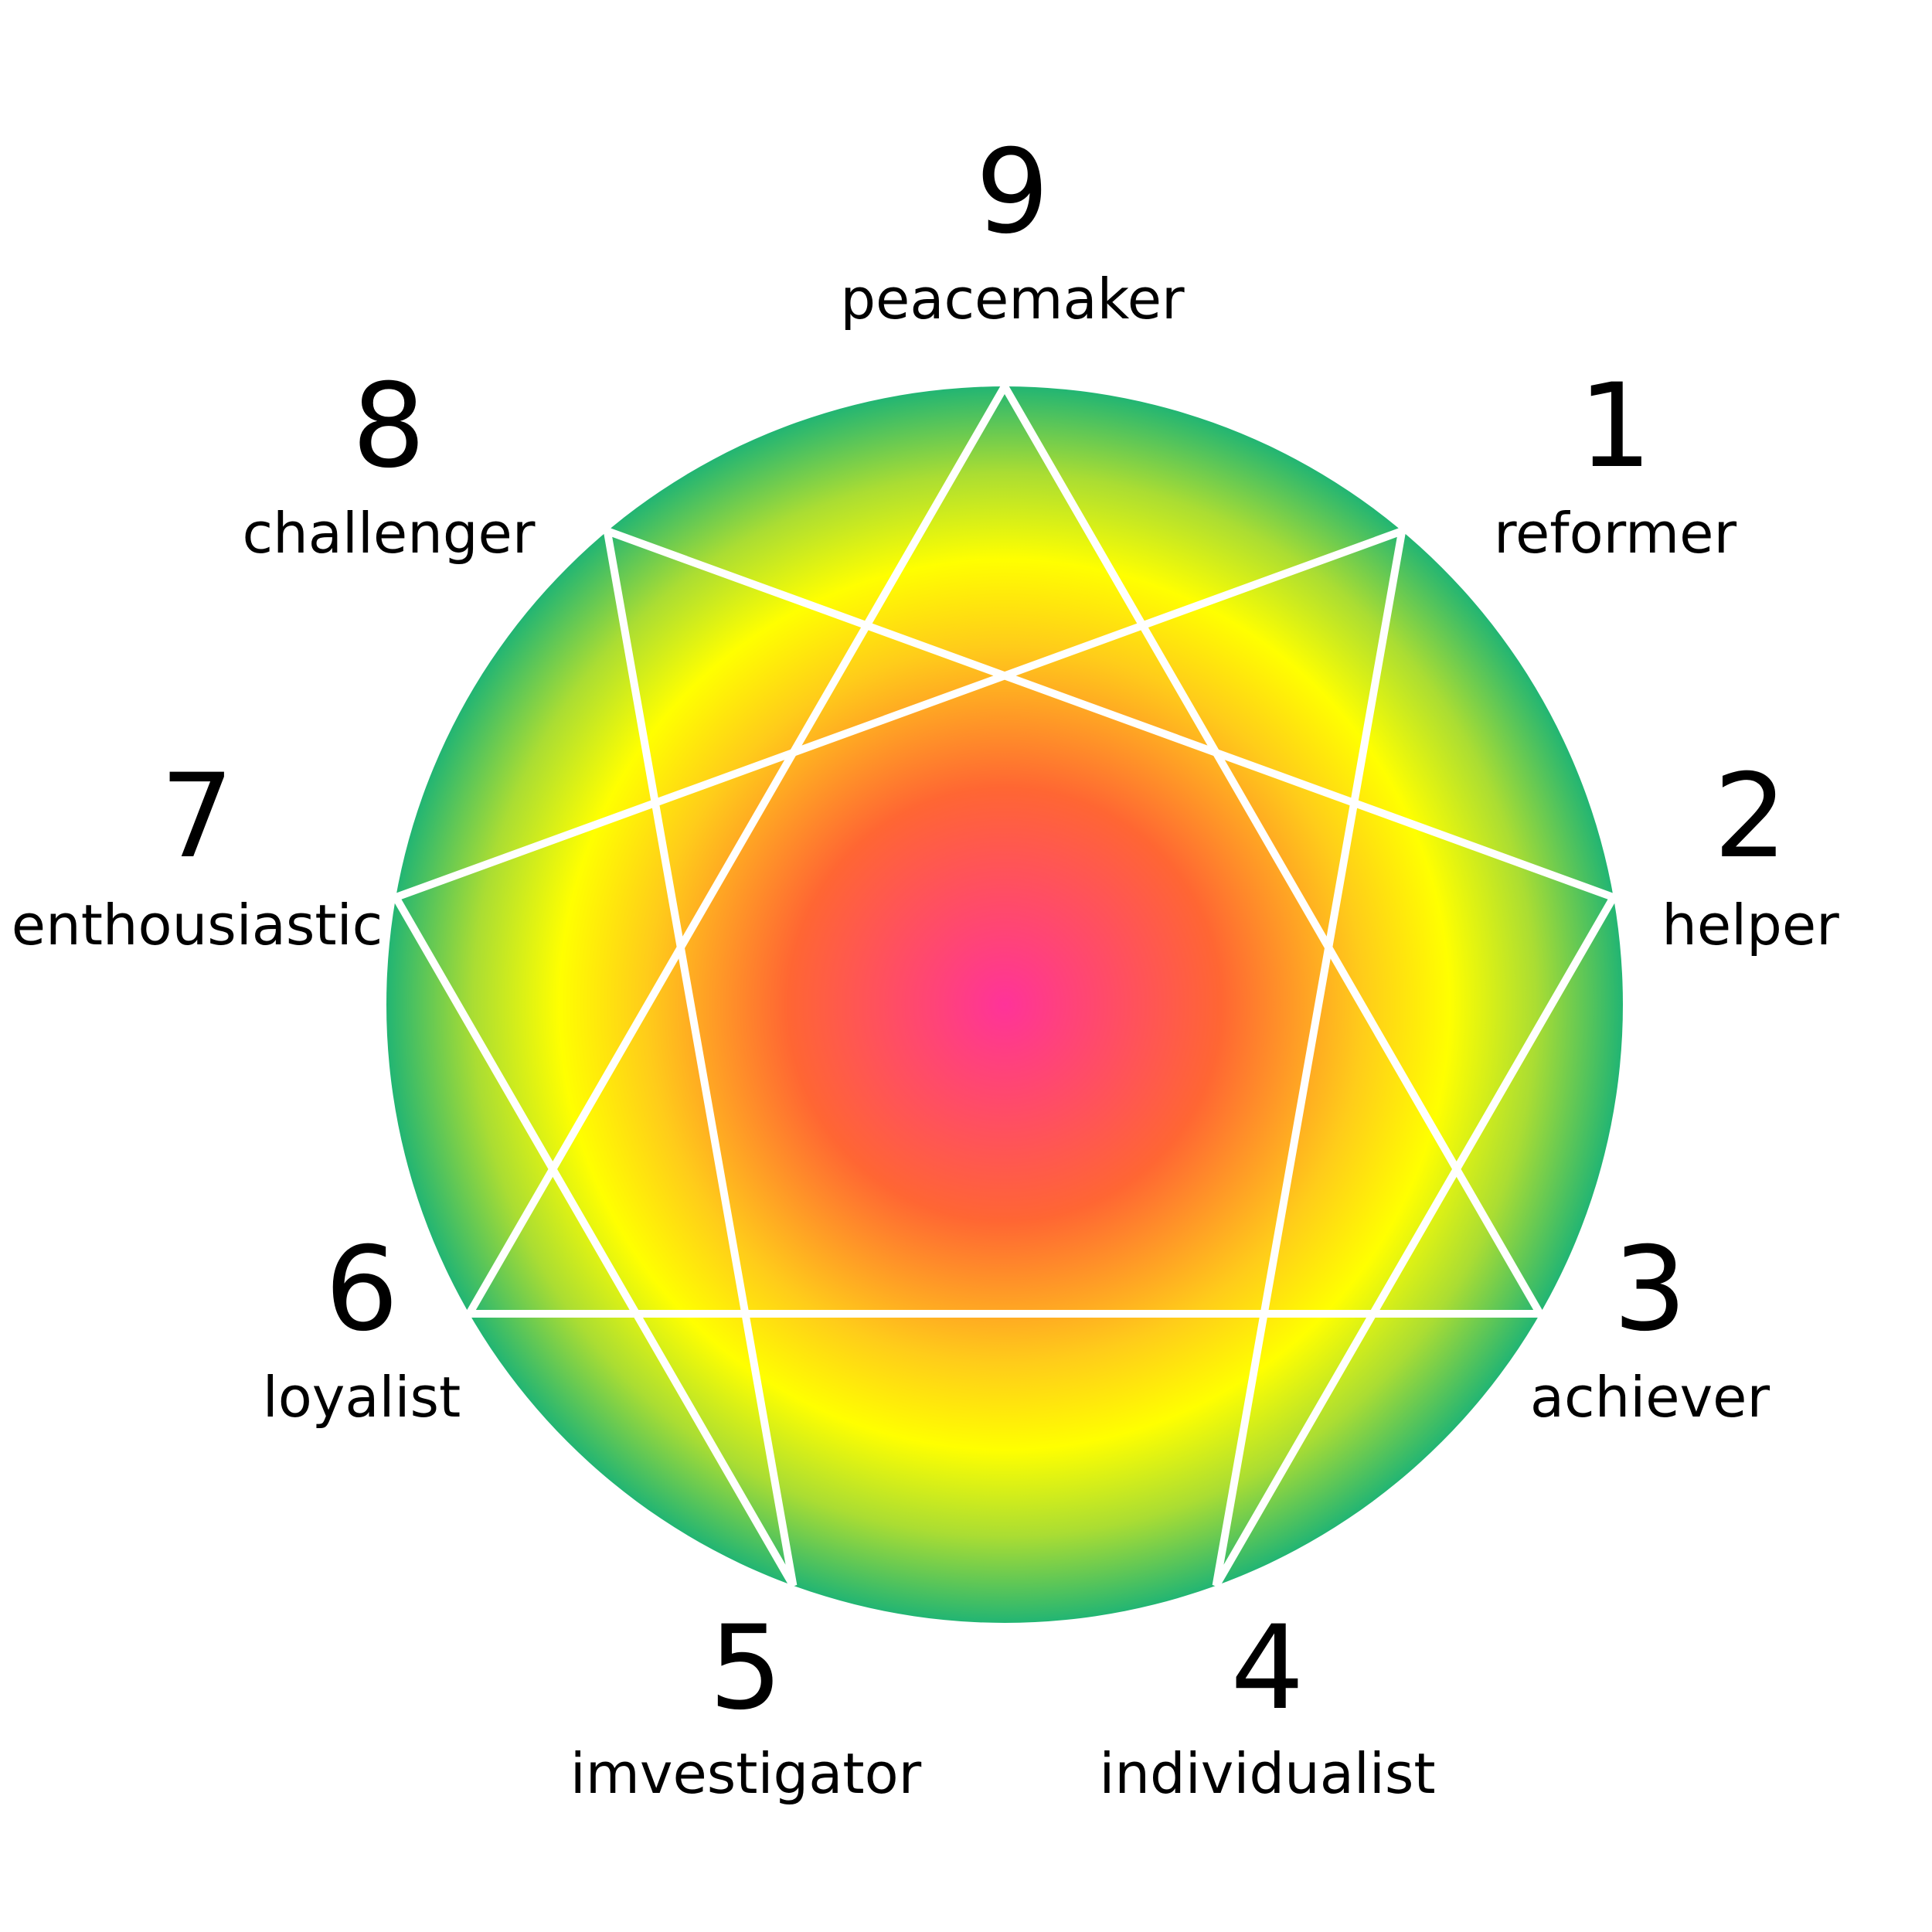 The height and width of the screenshot is (1932, 1932). Describe the element at coordinates (362, 1397) in the screenshot. I see `type-6-name: loyalist` at that location.